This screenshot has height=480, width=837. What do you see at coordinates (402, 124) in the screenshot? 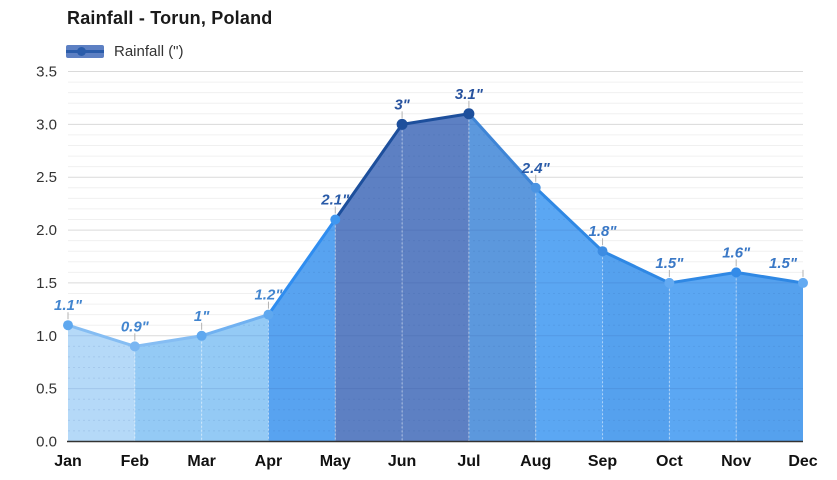
I see `data-point-jun` at bounding box center [402, 124].